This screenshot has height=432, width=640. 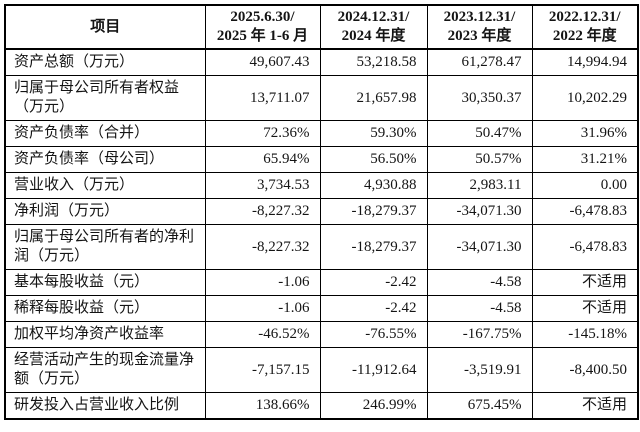 I want to click on header-cell-item: 项目, so click(x=105, y=27).